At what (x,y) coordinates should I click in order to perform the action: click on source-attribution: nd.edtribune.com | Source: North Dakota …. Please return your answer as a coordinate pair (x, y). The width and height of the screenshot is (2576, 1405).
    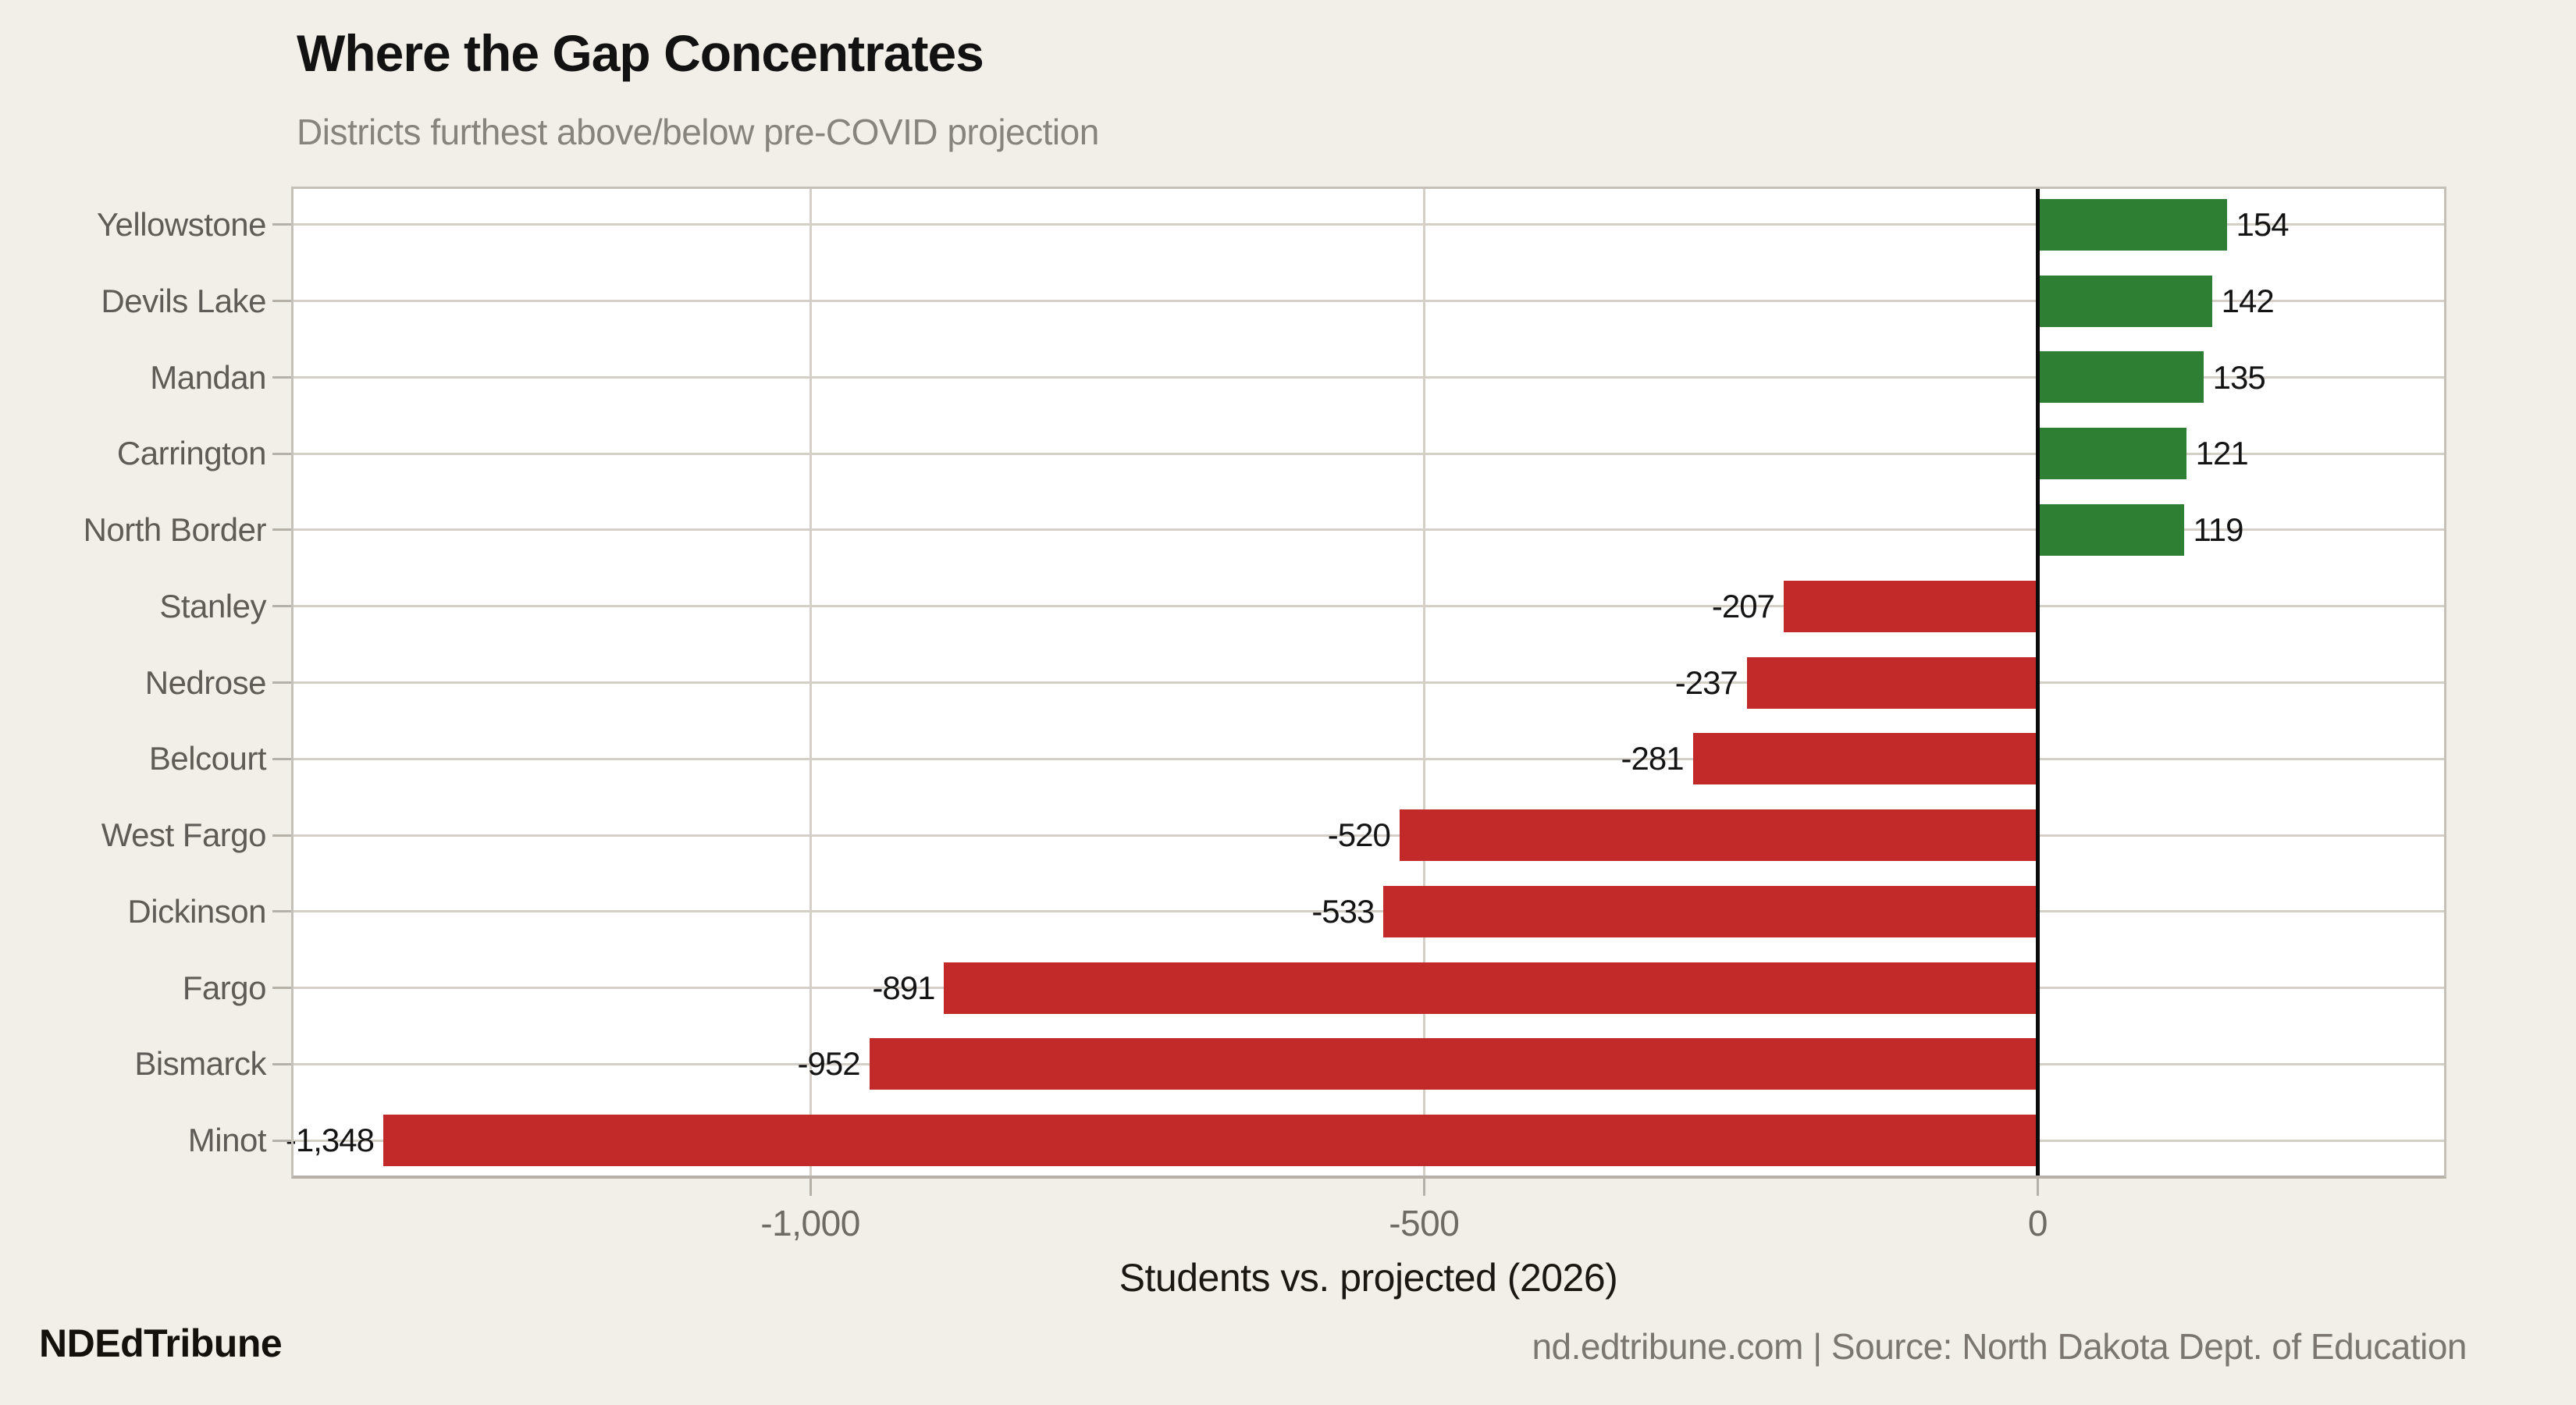
    Looking at the image, I should click on (1999, 1347).